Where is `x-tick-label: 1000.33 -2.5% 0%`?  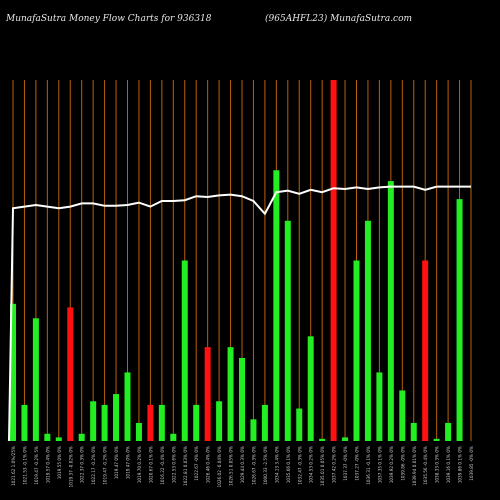 x-tick-label: 1000.33 -2.5% 0% is located at coordinates (265, 465).